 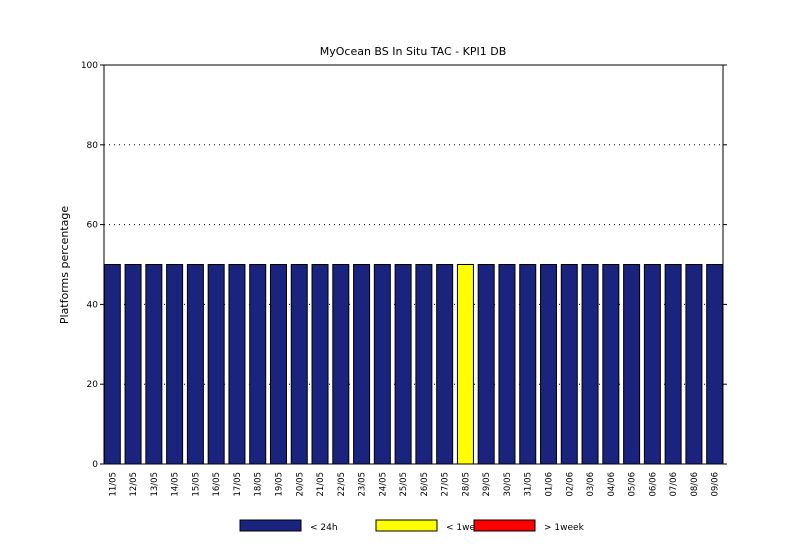 What do you see at coordinates (300, 484) in the screenshot?
I see `x-tick-label: 20/05` at bounding box center [300, 484].